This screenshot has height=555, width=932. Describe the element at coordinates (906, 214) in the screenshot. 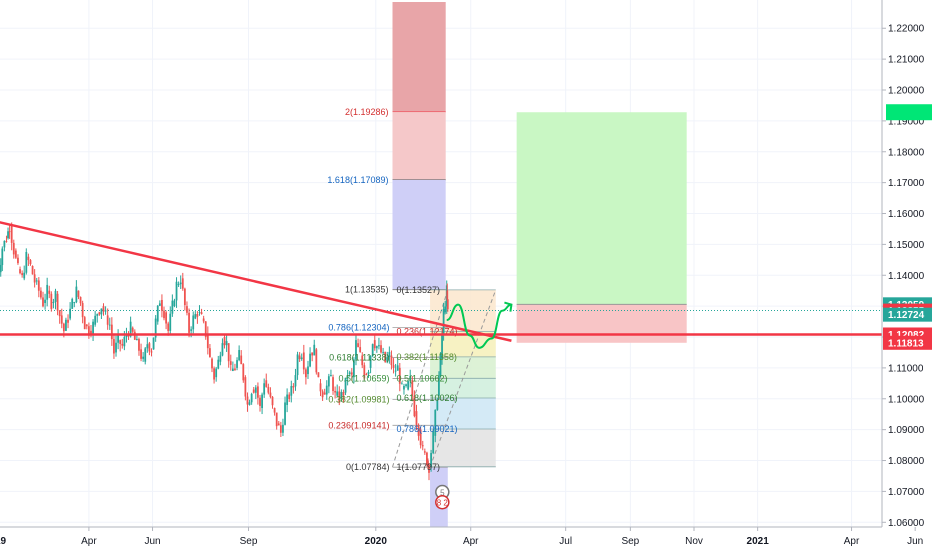

I see `price-axis-tick-label: 1.16000` at that location.